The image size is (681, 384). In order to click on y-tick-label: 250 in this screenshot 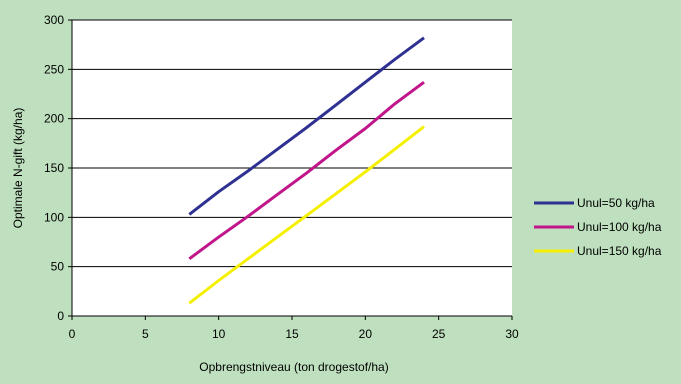, I will do `click(54, 69)`.